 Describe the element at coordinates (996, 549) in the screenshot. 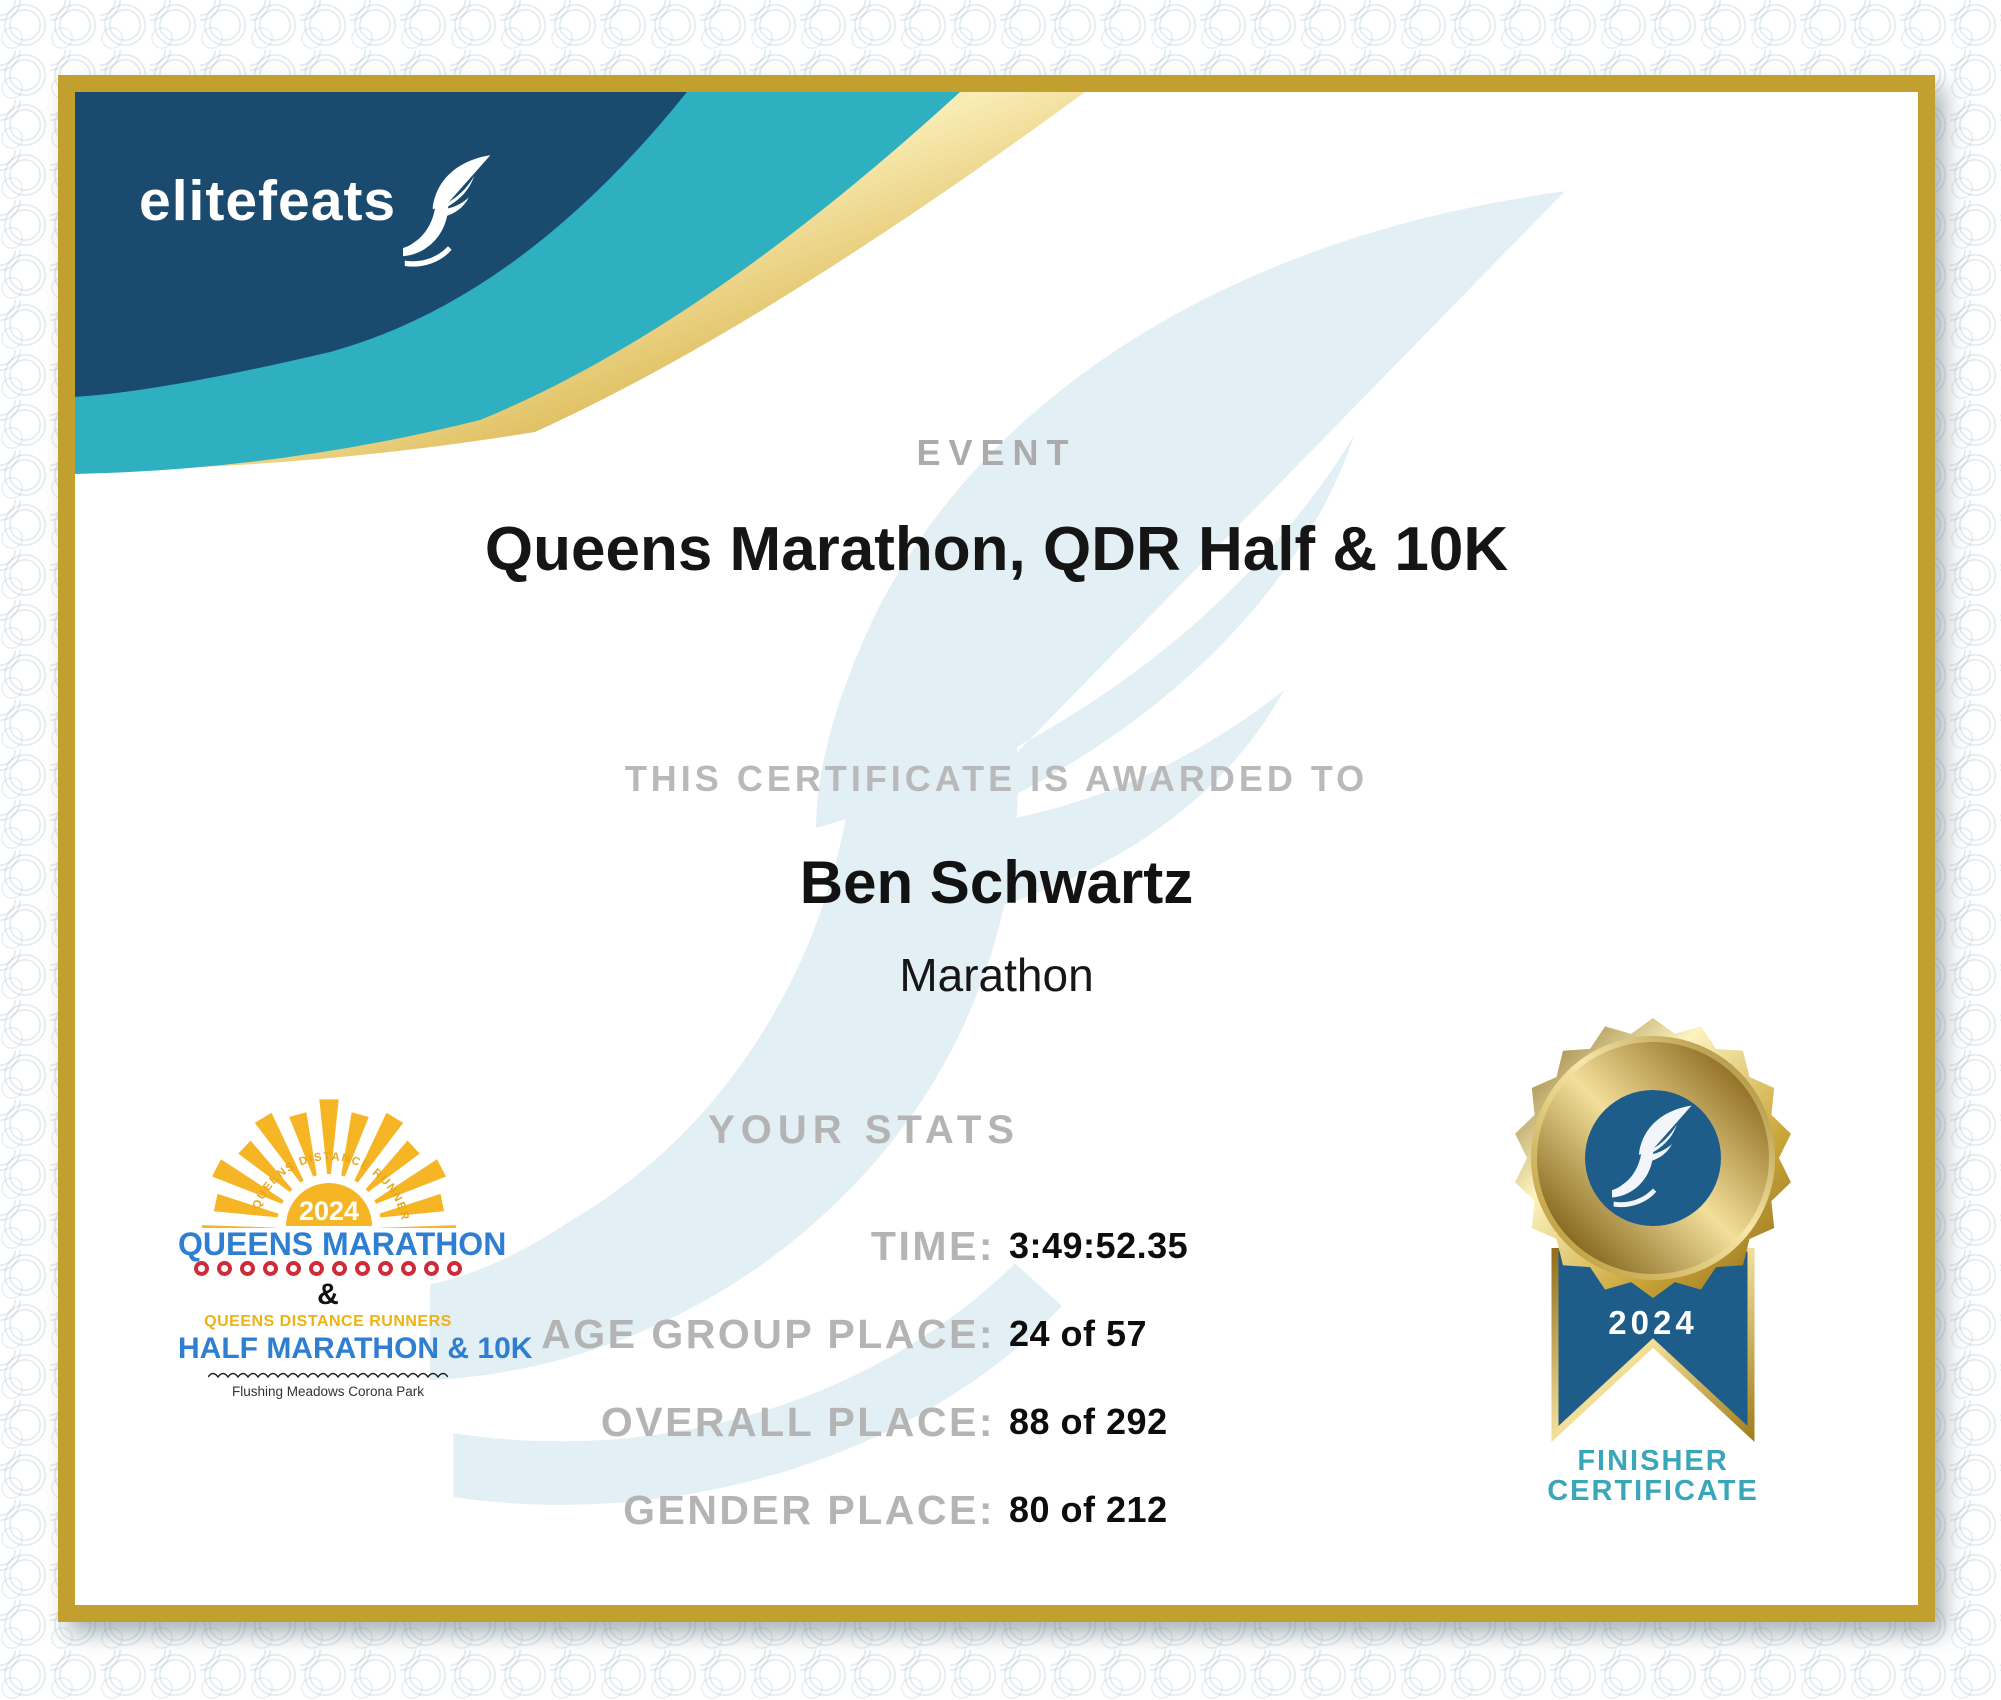

I see `event-name: Queens Marathon, QDR Half & 10K` at that location.